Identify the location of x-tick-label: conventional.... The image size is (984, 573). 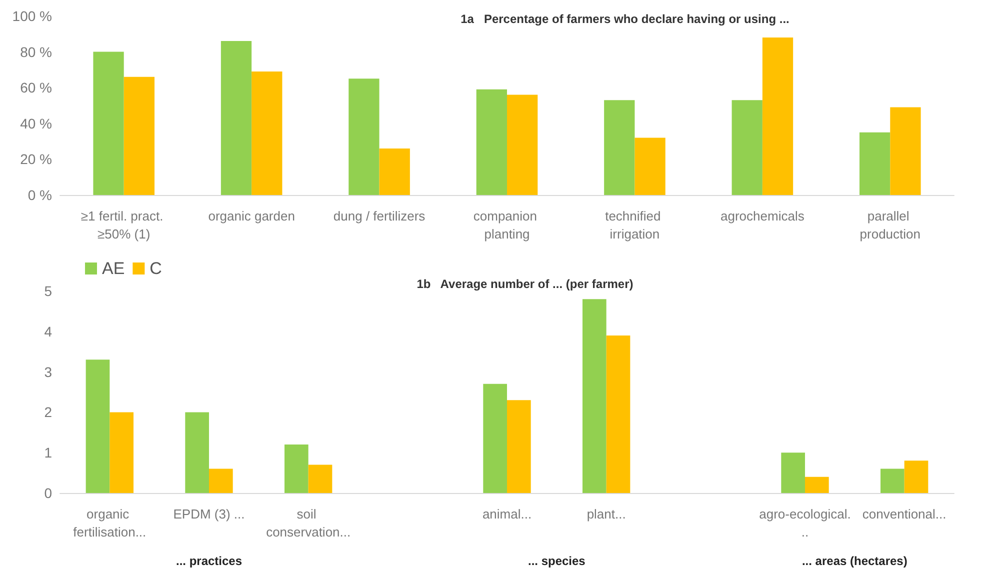
(904, 514).